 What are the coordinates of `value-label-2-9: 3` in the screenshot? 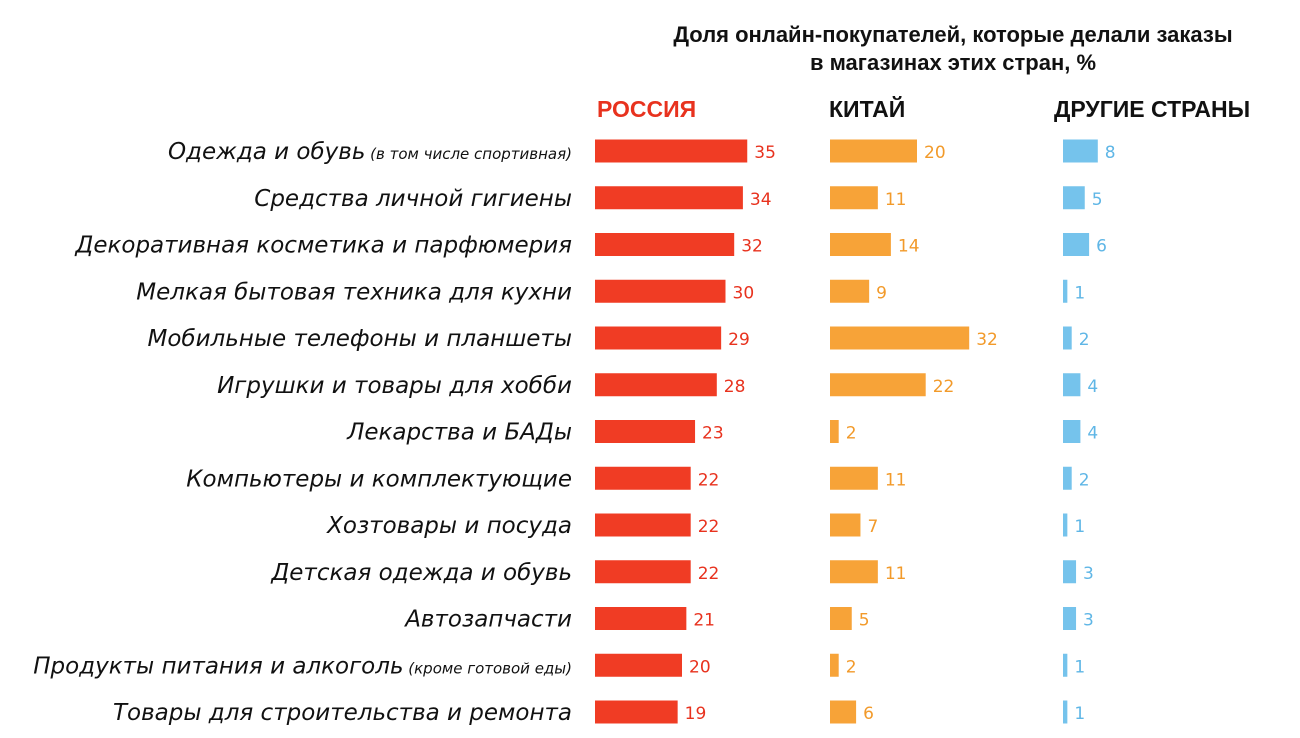 It's located at (1088, 574).